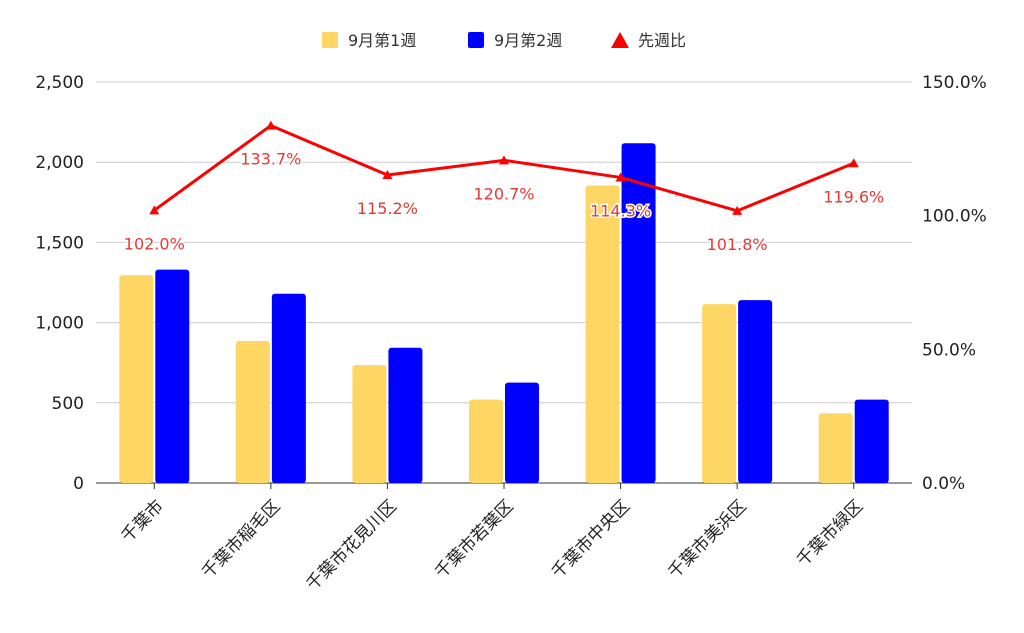 The image size is (1024, 633). I want to click on ratio-data-label: 133.7%, so click(270, 159).